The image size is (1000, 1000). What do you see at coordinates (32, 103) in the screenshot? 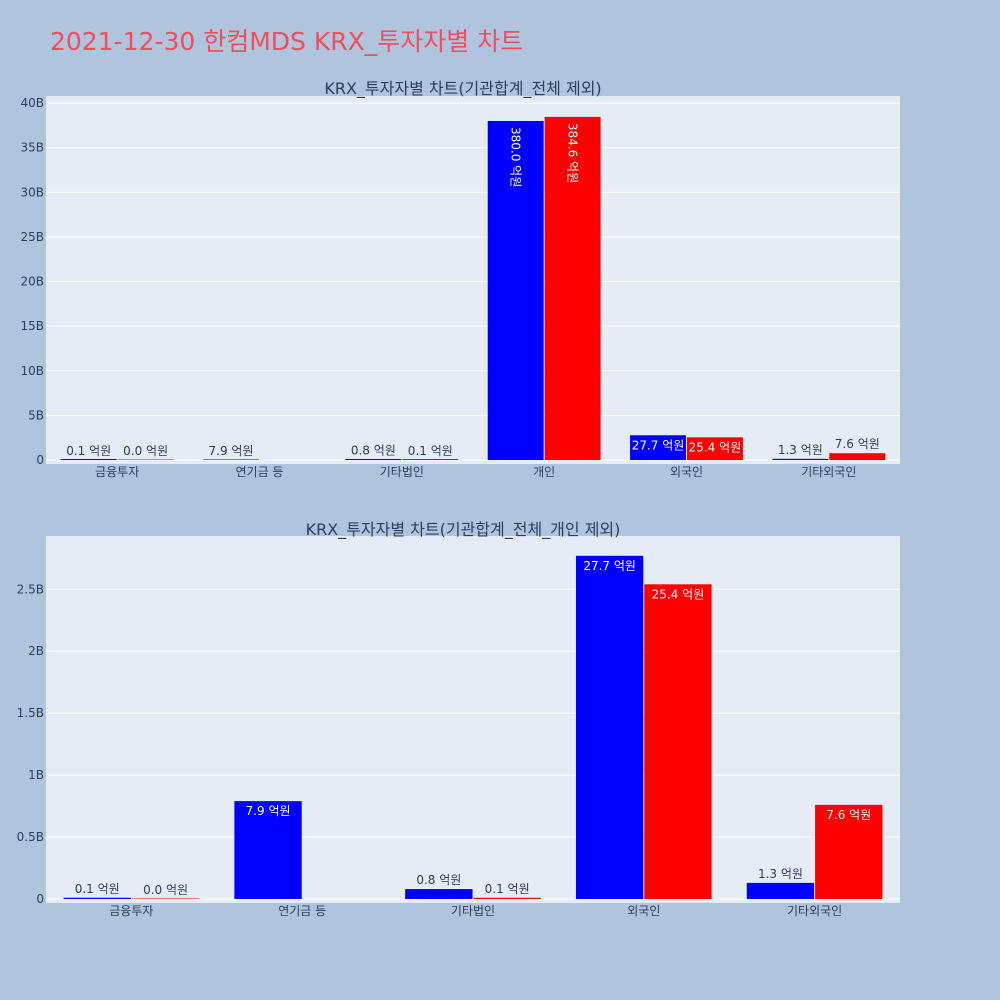
I see `y-tick-label: 40B` at bounding box center [32, 103].